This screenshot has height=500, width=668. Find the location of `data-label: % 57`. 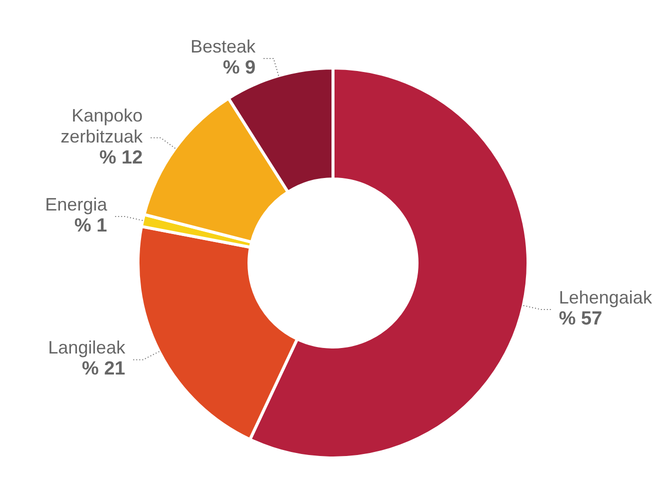

data-label: % 57 is located at coordinates (580, 319).